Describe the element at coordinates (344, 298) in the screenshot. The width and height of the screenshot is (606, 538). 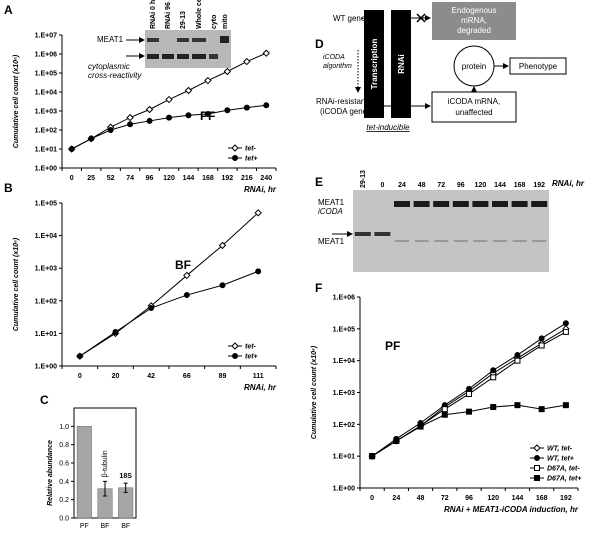
I see `y-tick-label: 1.E+06` at that location.